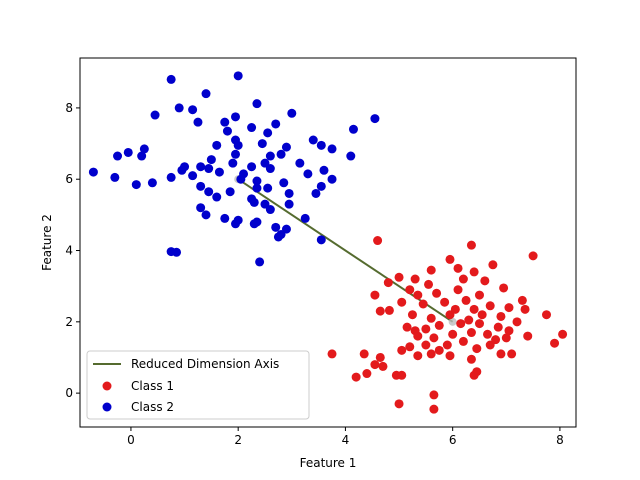 The image size is (640, 480). Describe the element at coordinates (69, 322) in the screenshot. I see `y-tick-label: 2` at that location.